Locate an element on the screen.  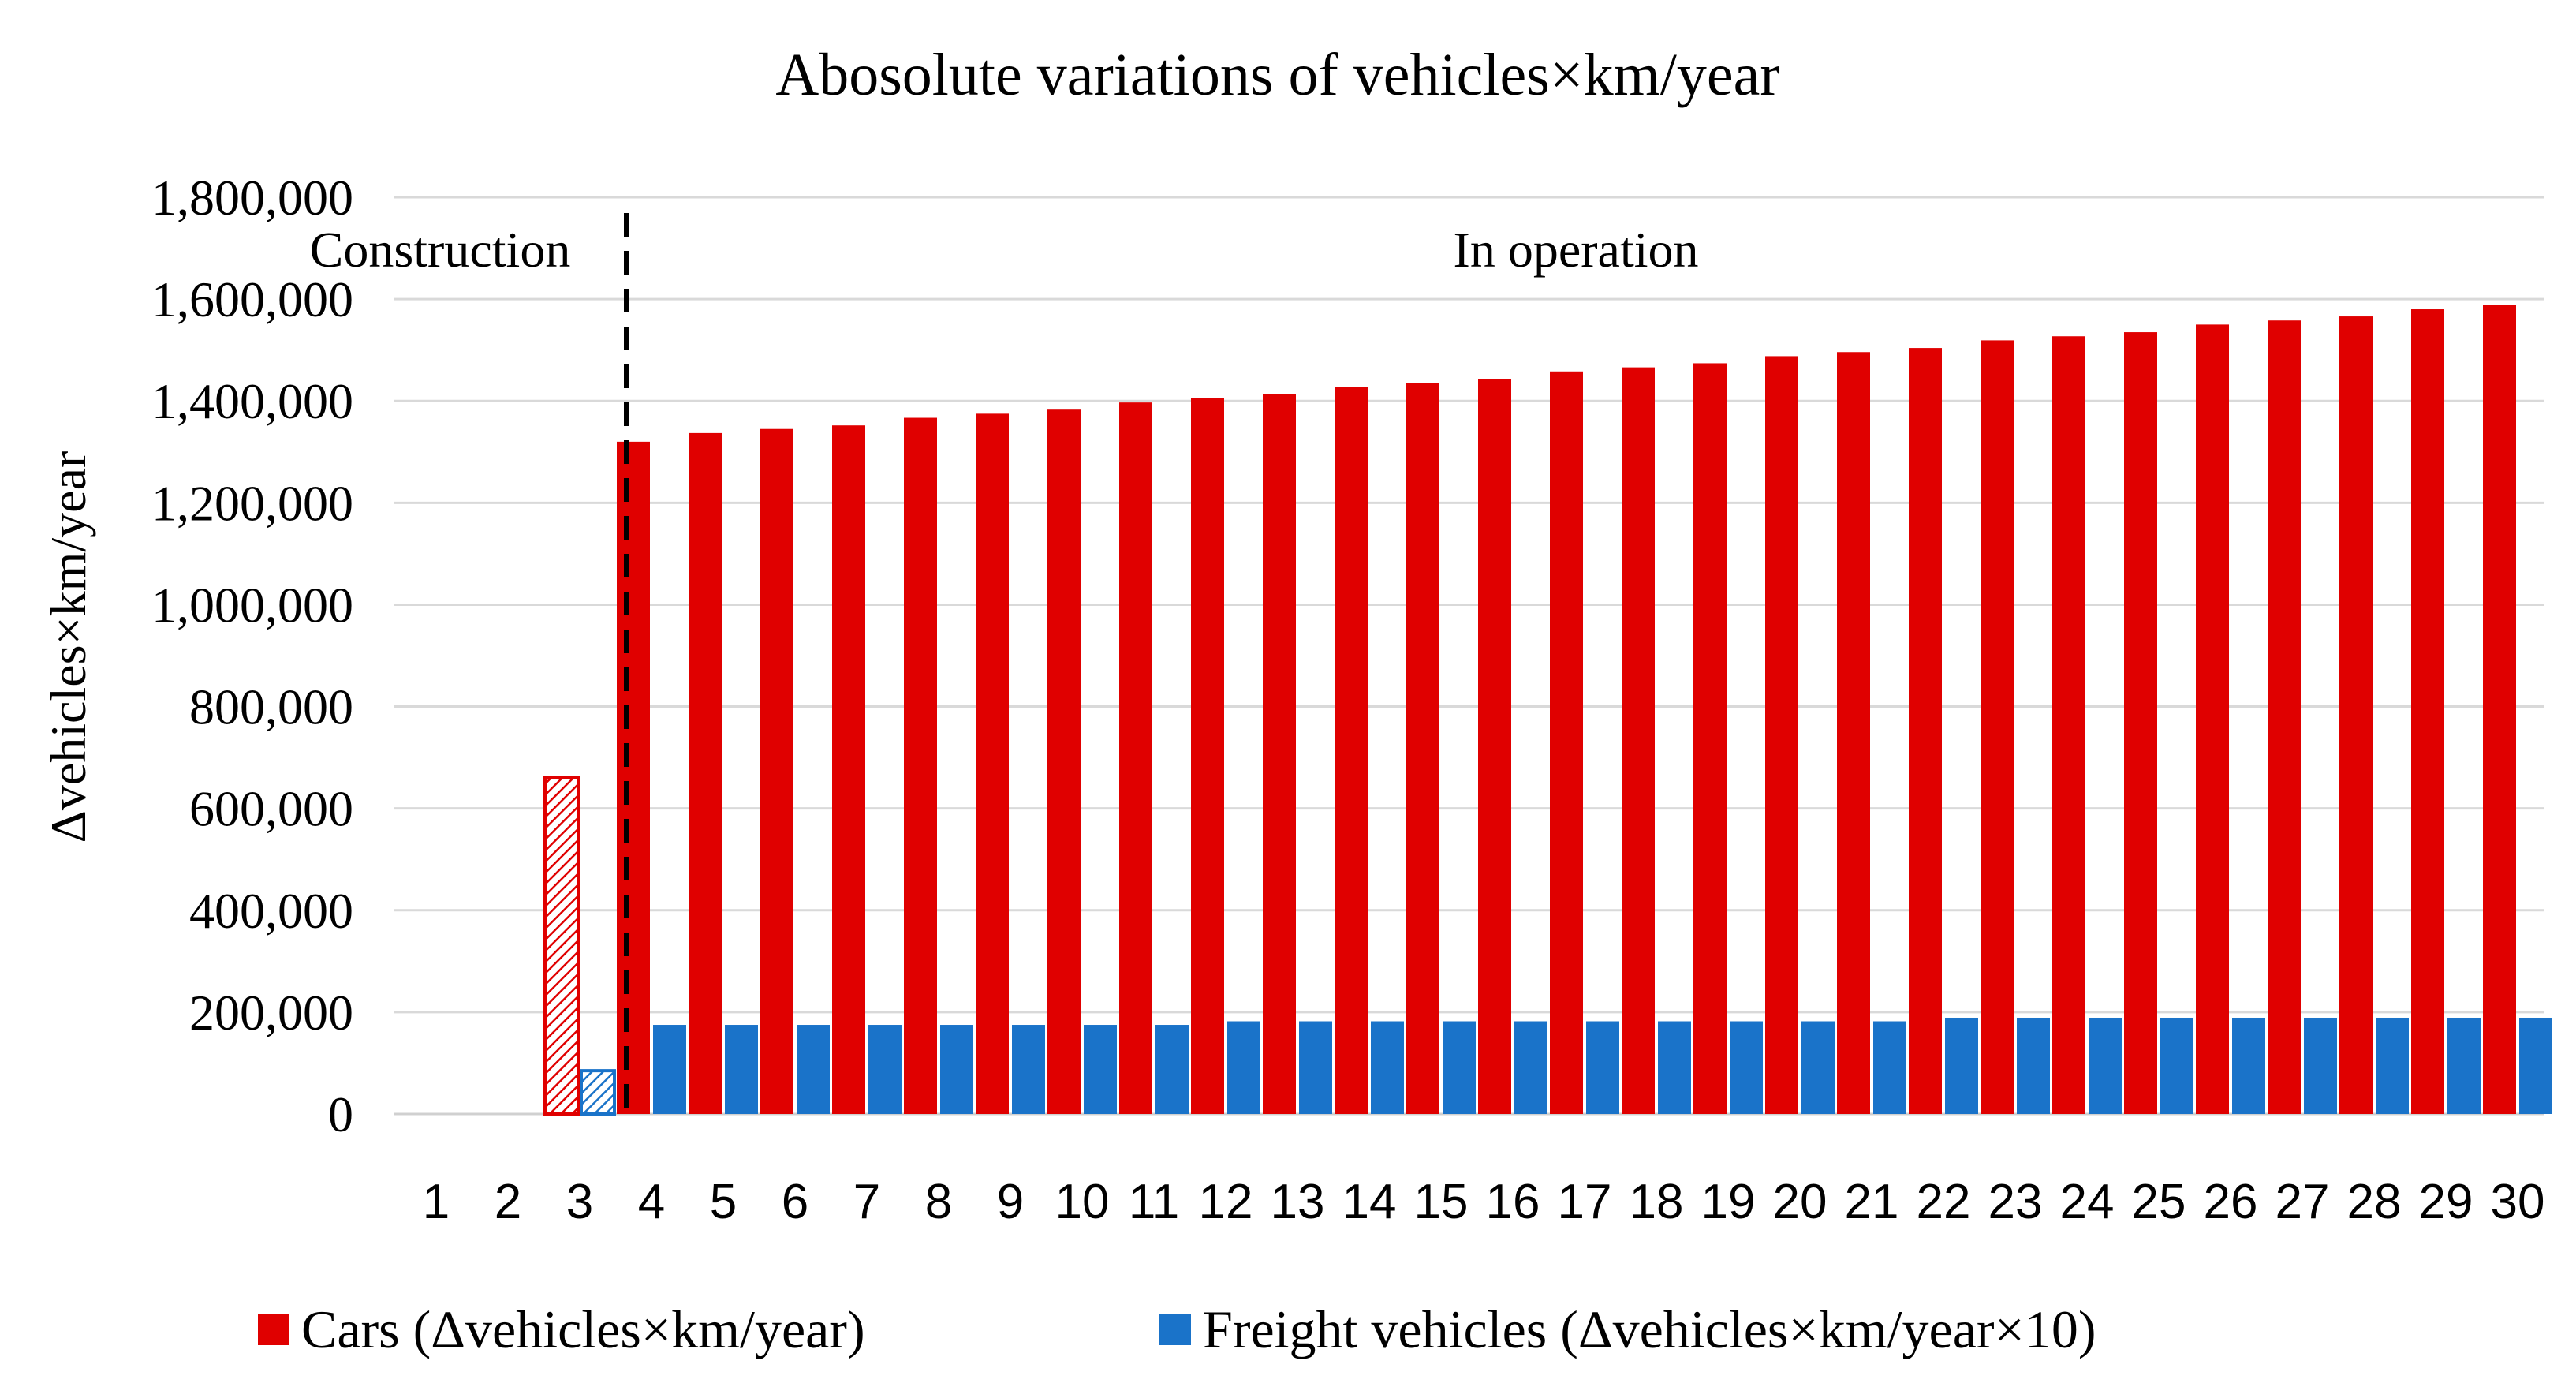
x-tick-label: 6 is located at coordinates (795, 1202).